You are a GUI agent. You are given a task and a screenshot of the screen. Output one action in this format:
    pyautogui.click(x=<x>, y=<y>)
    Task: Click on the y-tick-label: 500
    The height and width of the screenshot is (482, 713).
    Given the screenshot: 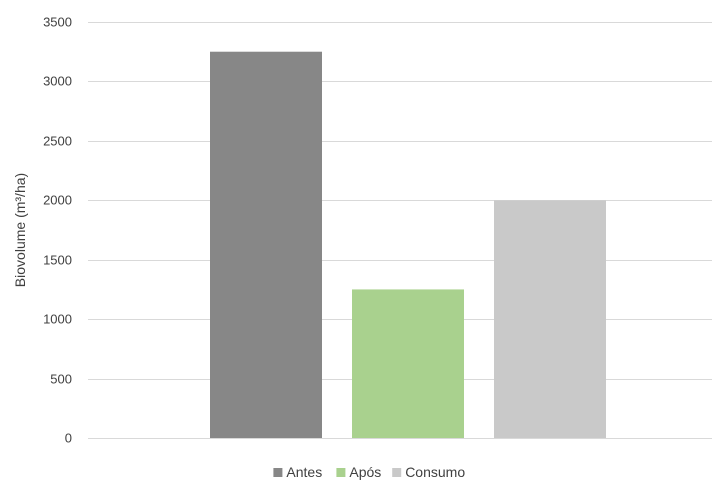 What is the action you would take?
    pyautogui.click(x=61, y=379)
    